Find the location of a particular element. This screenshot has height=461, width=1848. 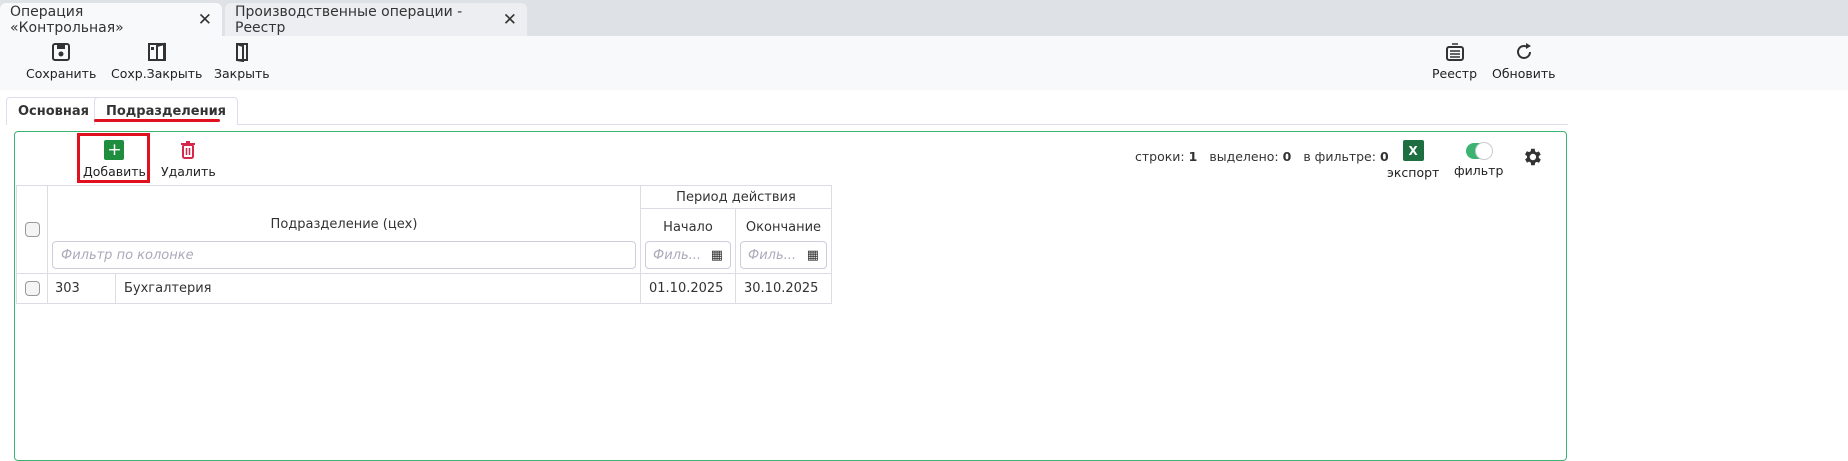

save-button: Сохранить is located at coordinates (61, 61).